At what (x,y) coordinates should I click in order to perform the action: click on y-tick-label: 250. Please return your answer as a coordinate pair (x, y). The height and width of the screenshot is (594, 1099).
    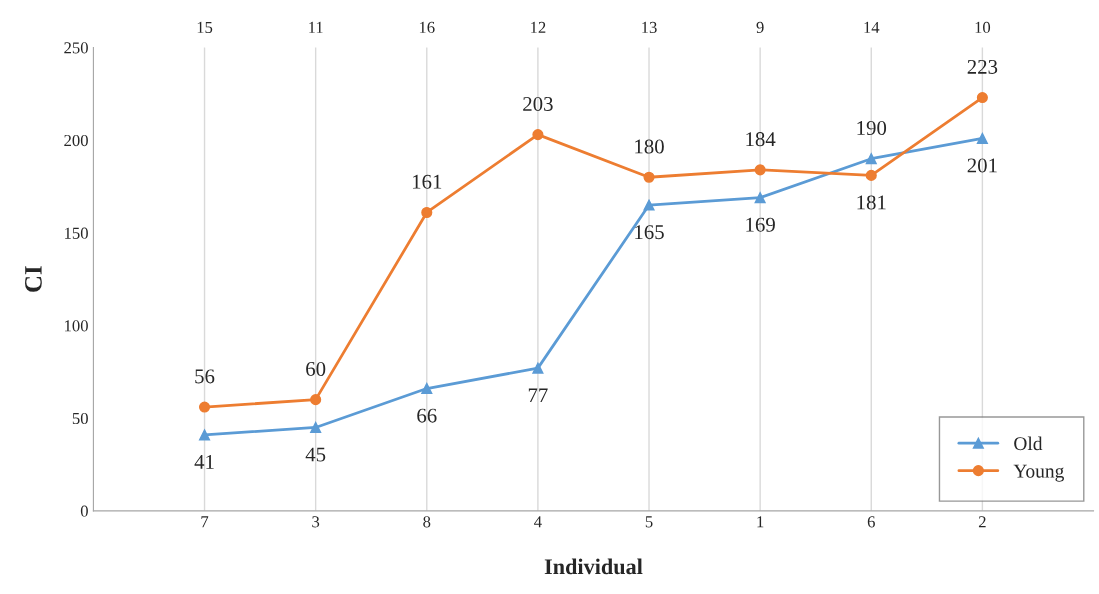
    Looking at the image, I should click on (76, 48).